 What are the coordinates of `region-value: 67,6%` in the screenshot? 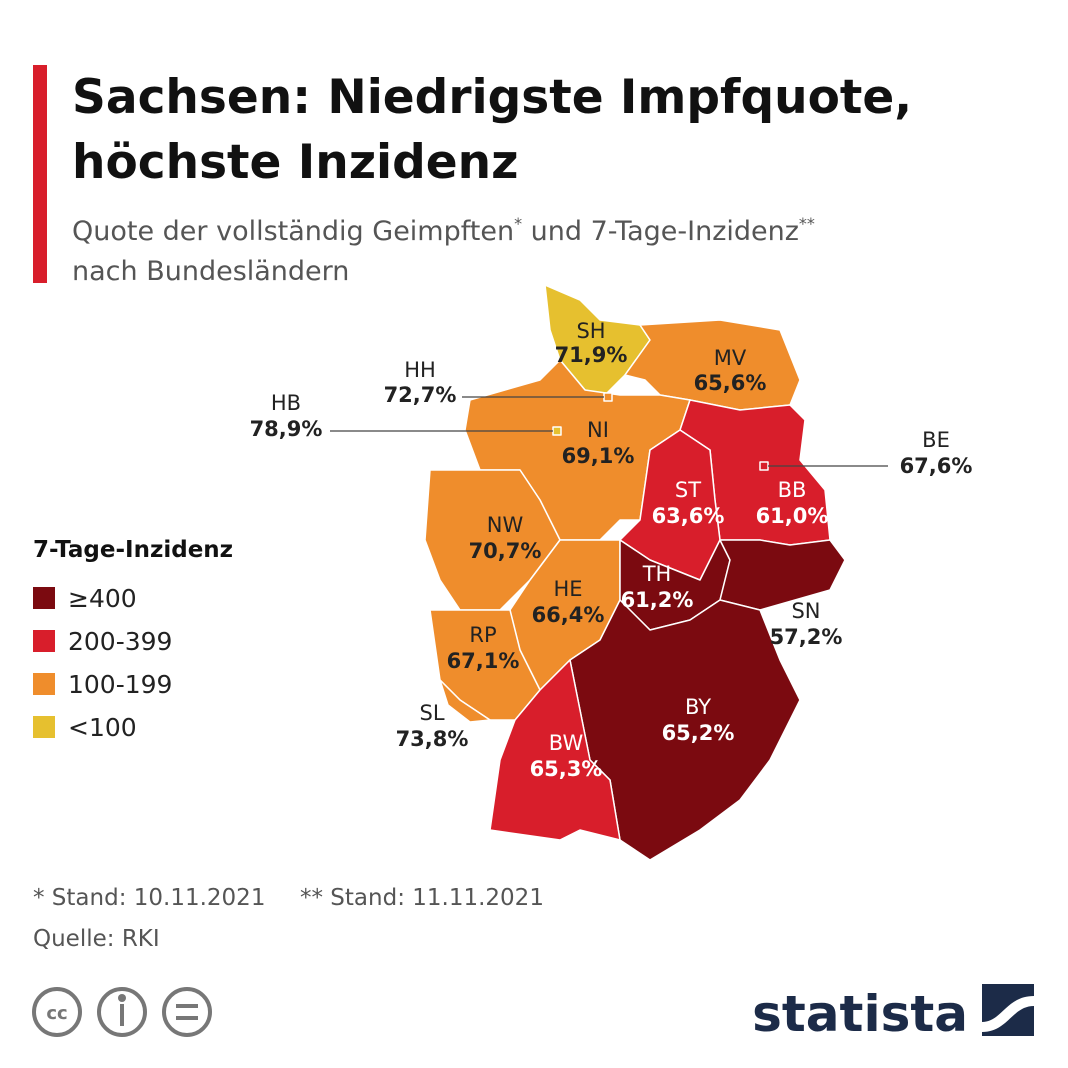 It's located at (936, 466).